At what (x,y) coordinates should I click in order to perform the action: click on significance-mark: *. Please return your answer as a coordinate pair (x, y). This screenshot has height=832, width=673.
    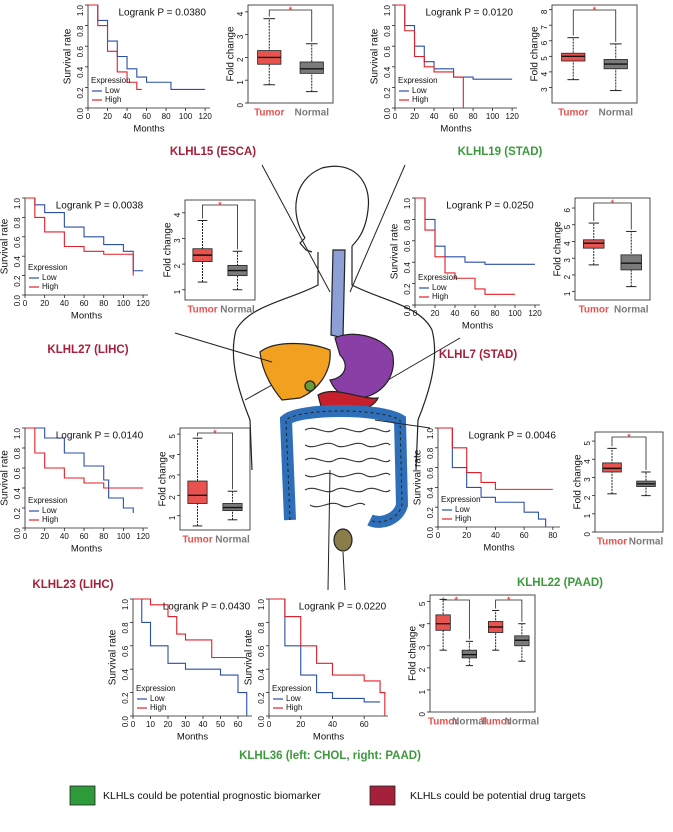
    Looking at the image, I should click on (456, 601).